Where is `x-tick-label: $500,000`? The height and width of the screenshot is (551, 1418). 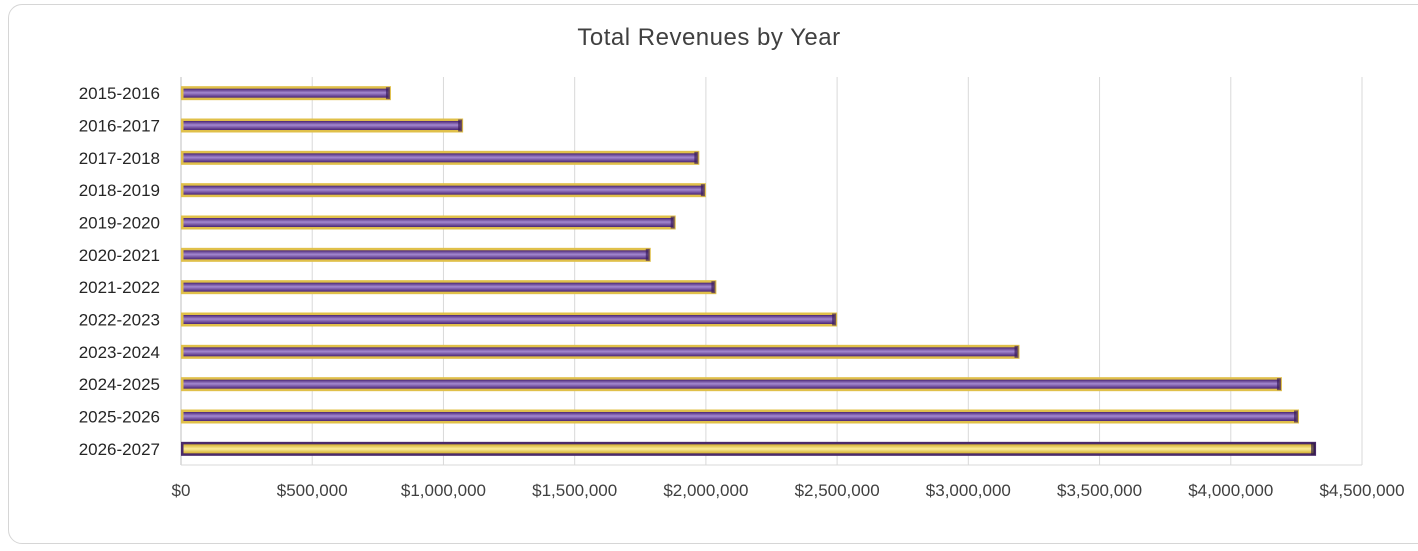
x-tick-label: $500,000 is located at coordinates (312, 490).